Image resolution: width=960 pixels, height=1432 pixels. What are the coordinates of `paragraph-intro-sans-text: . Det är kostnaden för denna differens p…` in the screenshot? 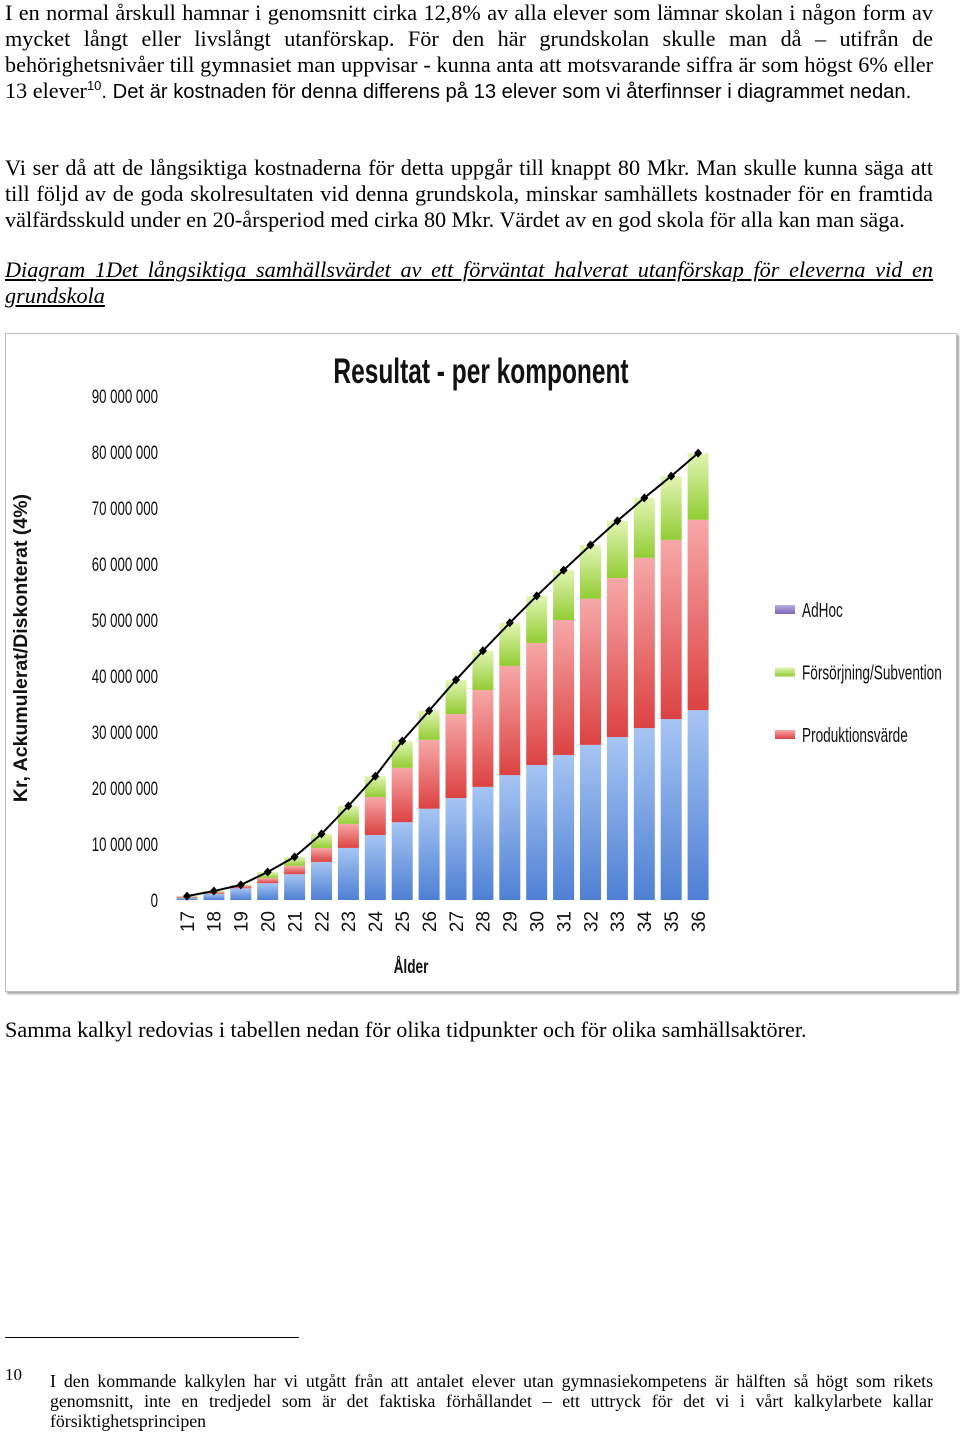 It's located at (506, 92).